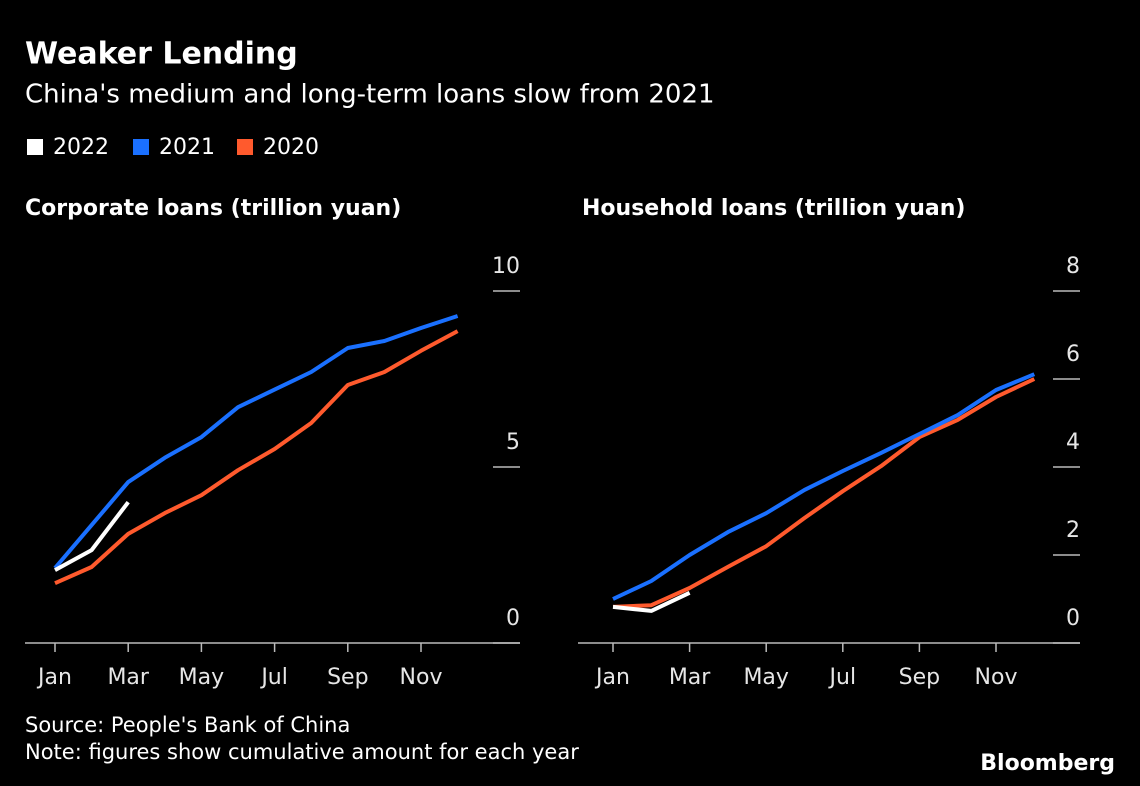 The image size is (1140, 786). What do you see at coordinates (1073, 266) in the screenshot?
I see `y-tick-label: 8` at bounding box center [1073, 266].